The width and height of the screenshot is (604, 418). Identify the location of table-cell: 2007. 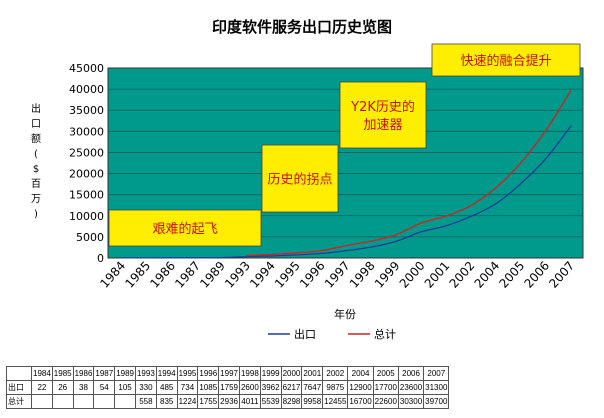
(436, 373).